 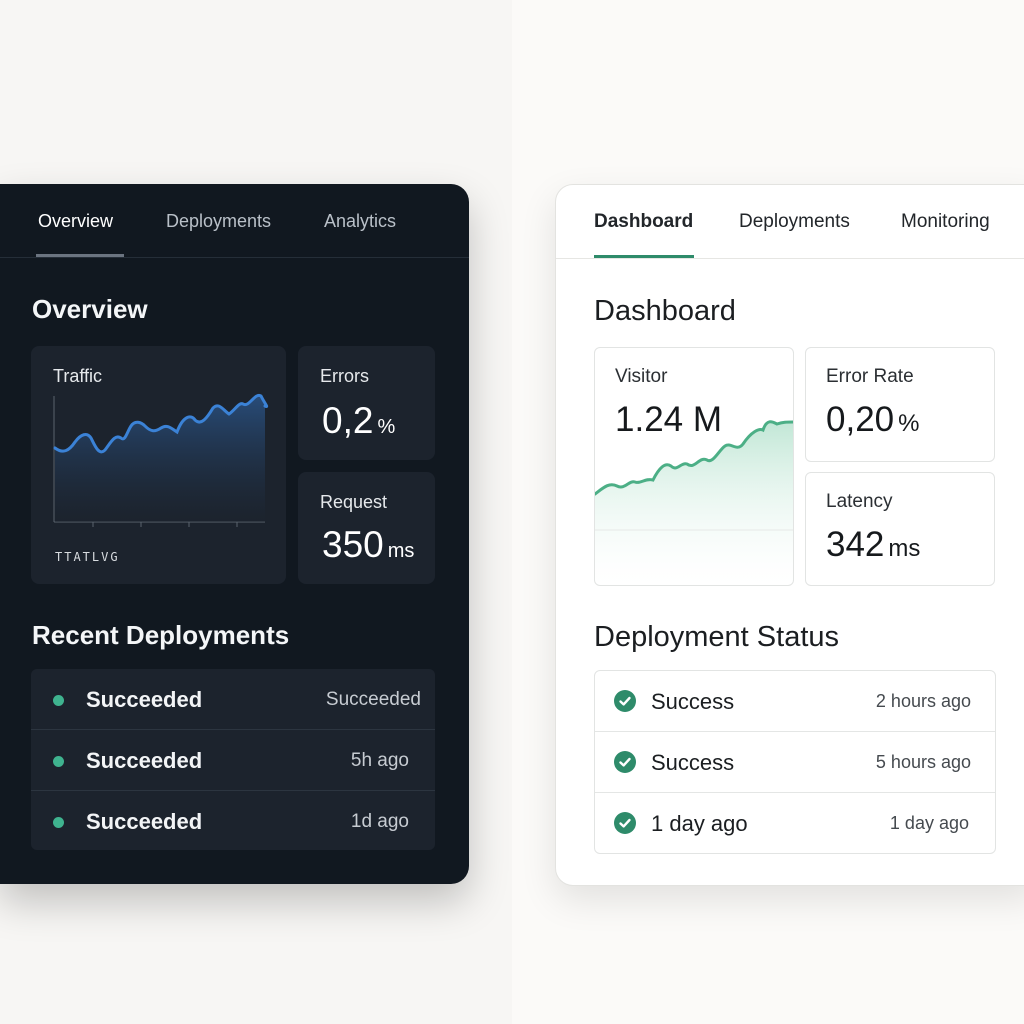 What do you see at coordinates (873, 544) in the screenshot?
I see `latency-value: 342 ms` at bounding box center [873, 544].